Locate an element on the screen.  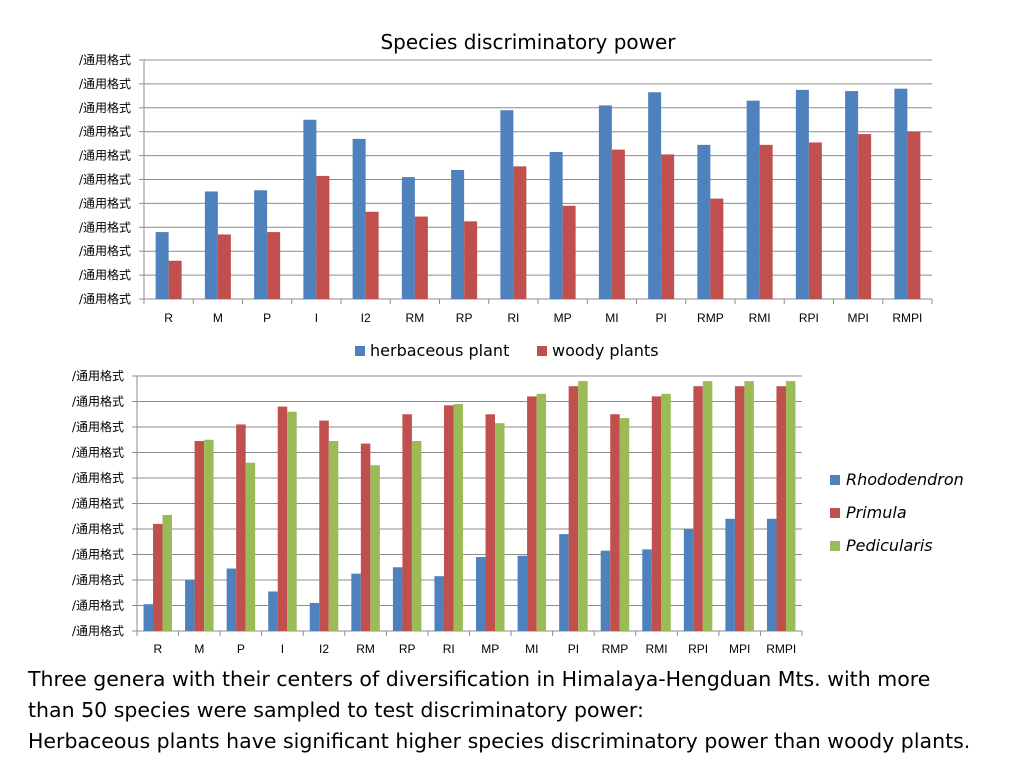
bar-pedicularis-rp is located at coordinates (416, 536).